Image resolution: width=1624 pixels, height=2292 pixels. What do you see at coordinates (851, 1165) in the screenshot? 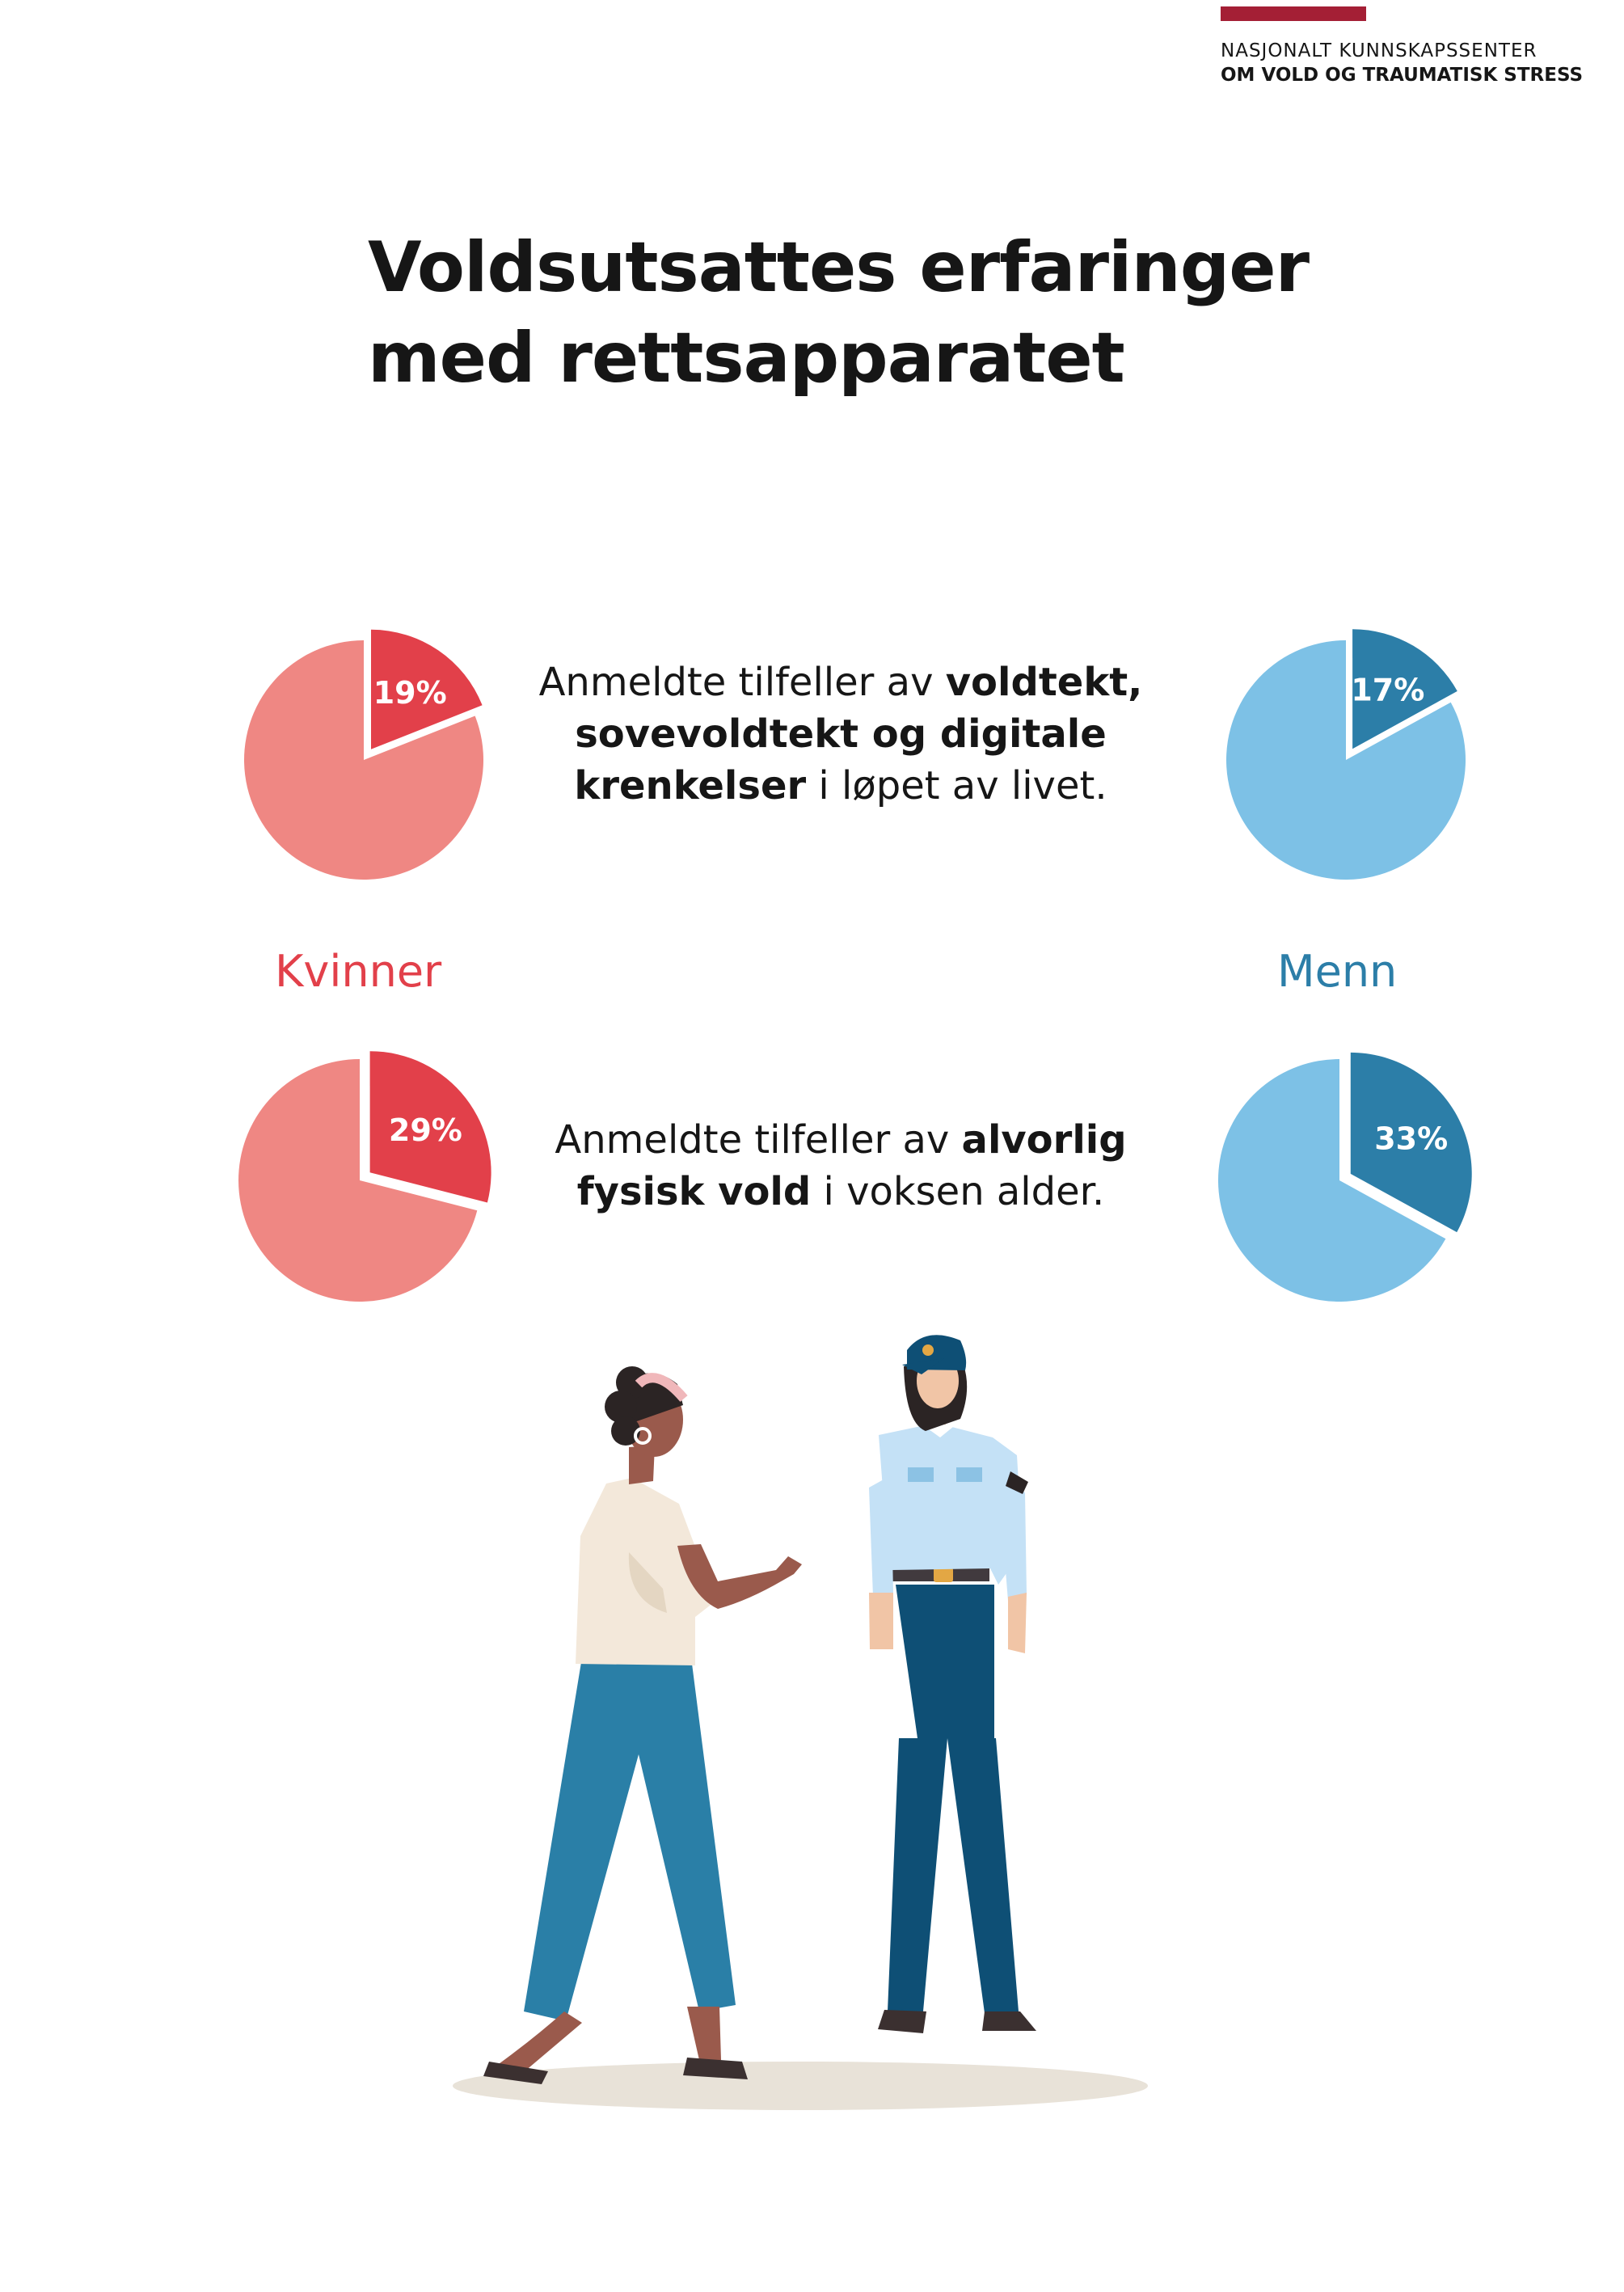
I see `statement-highlight: alvorlig fysisk vold` at bounding box center [851, 1165].